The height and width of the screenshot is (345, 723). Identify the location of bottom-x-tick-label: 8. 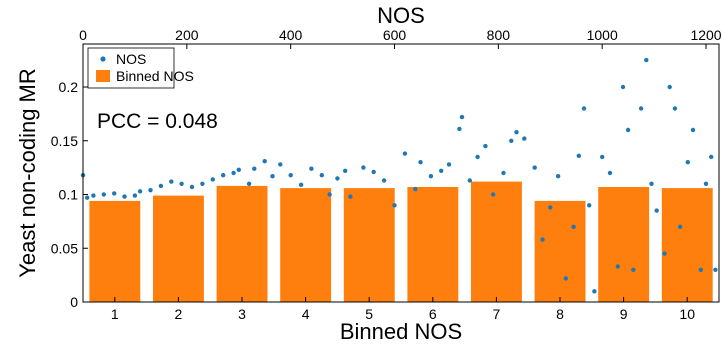
(560, 314).